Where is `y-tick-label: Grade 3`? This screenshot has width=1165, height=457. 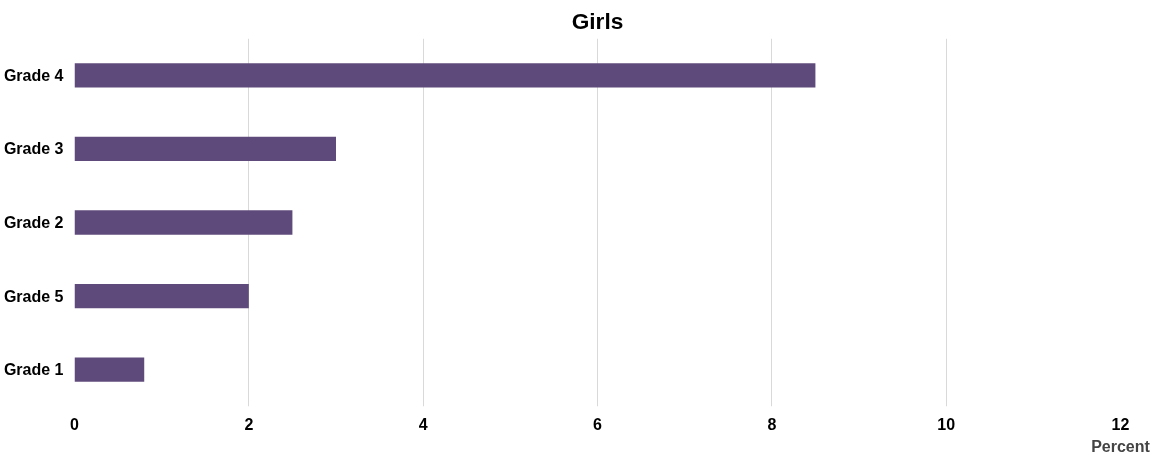 y-tick-label: Grade 3 is located at coordinates (33, 149).